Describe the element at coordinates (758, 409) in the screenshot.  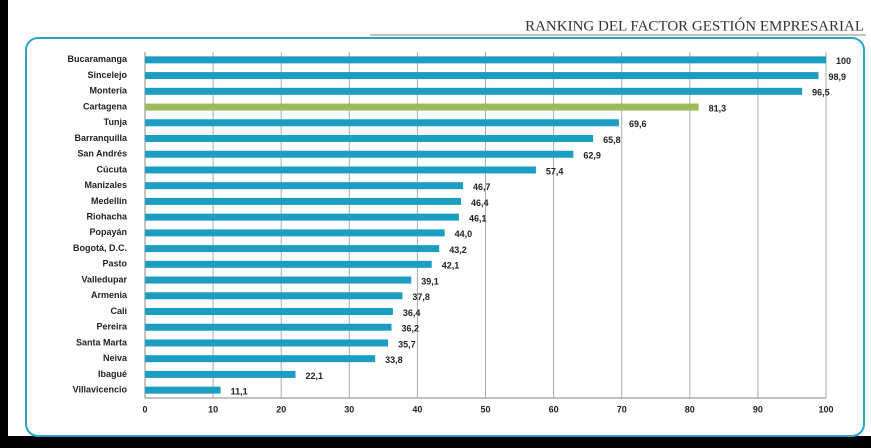
I see `x-tick-label: 90` at that location.